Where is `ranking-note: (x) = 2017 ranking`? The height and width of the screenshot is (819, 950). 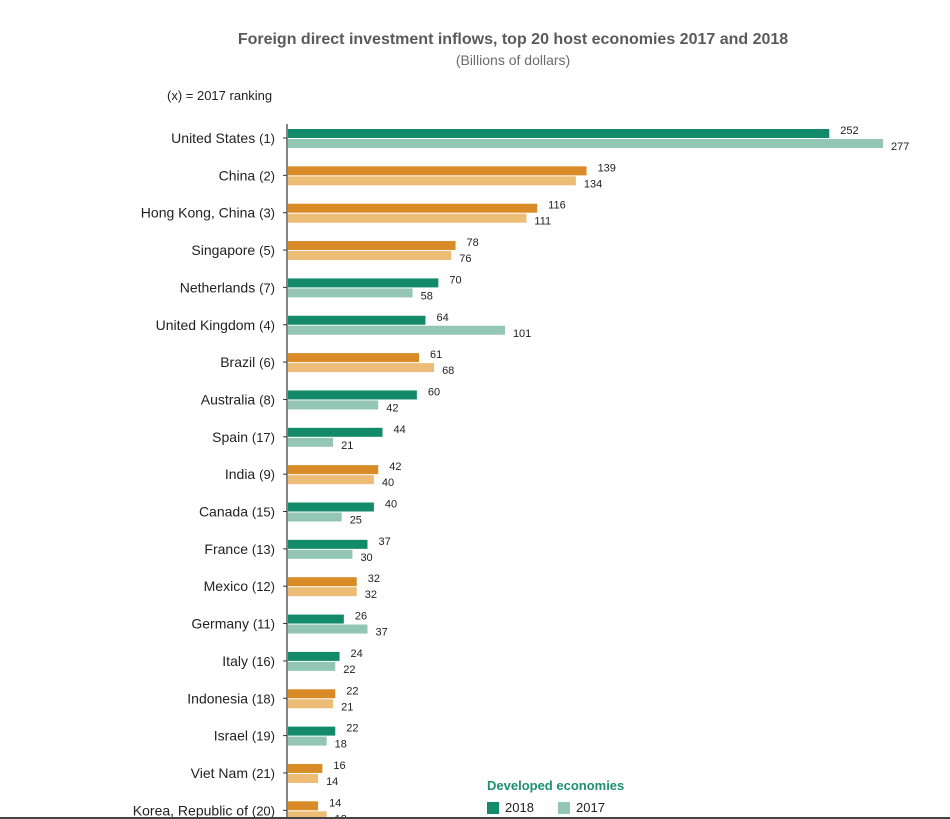
ranking-note: (x) = 2017 ranking is located at coordinates (220, 95).